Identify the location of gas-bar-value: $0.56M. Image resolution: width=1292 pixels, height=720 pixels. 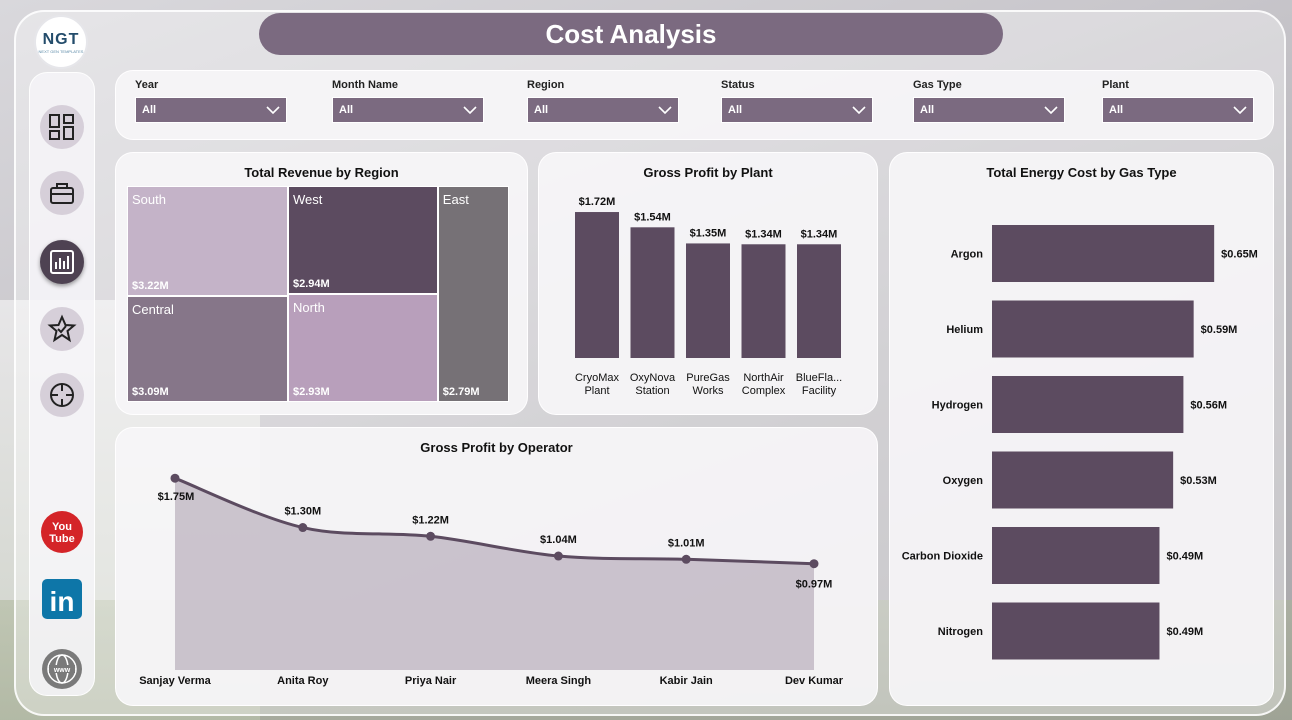
(1208, 406).